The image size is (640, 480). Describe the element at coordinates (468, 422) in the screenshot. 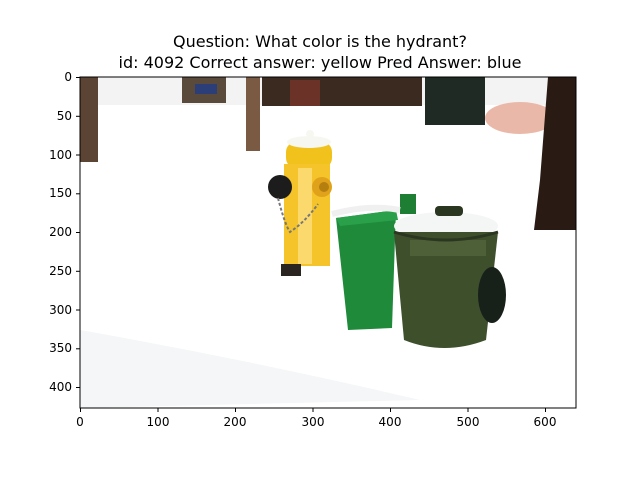

I see `x-tick-label: 500` at that location.